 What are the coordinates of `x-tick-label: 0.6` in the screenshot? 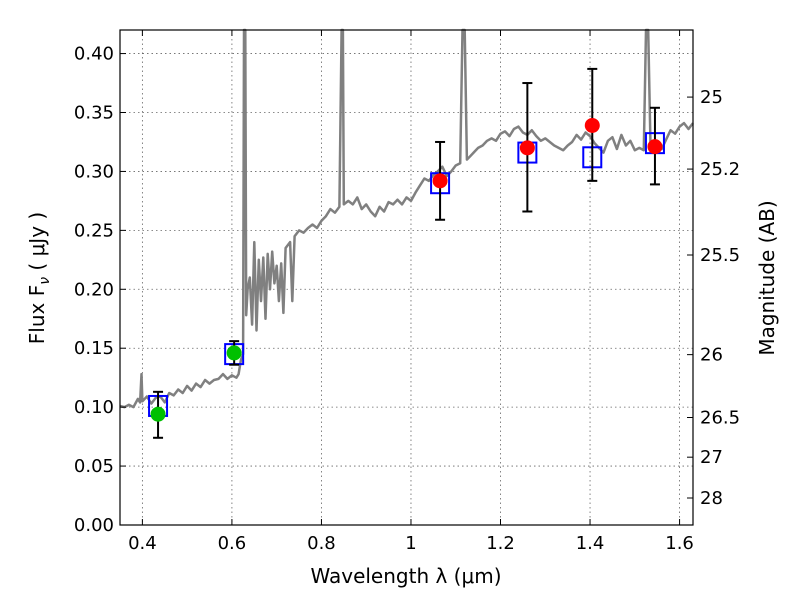 It's located at (232, 543).